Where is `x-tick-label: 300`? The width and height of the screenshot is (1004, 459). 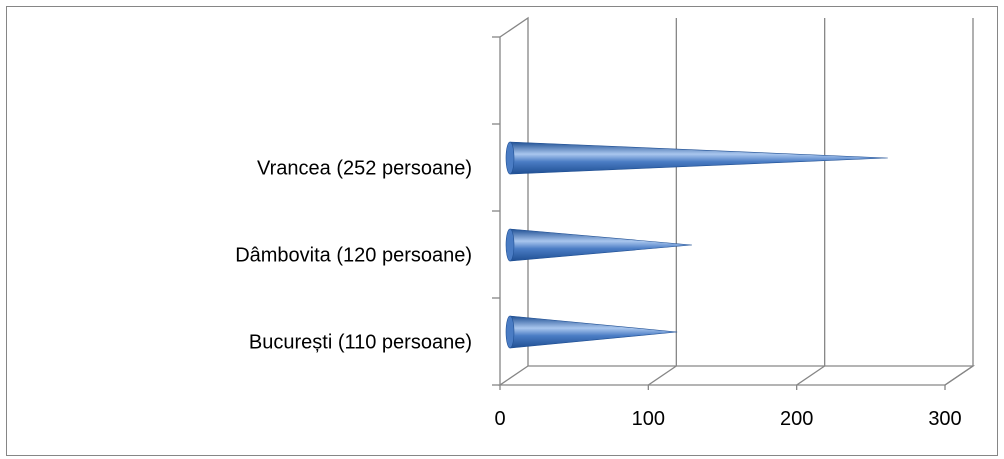
x-tick-label: 300 is located at coordinates (944, 419).